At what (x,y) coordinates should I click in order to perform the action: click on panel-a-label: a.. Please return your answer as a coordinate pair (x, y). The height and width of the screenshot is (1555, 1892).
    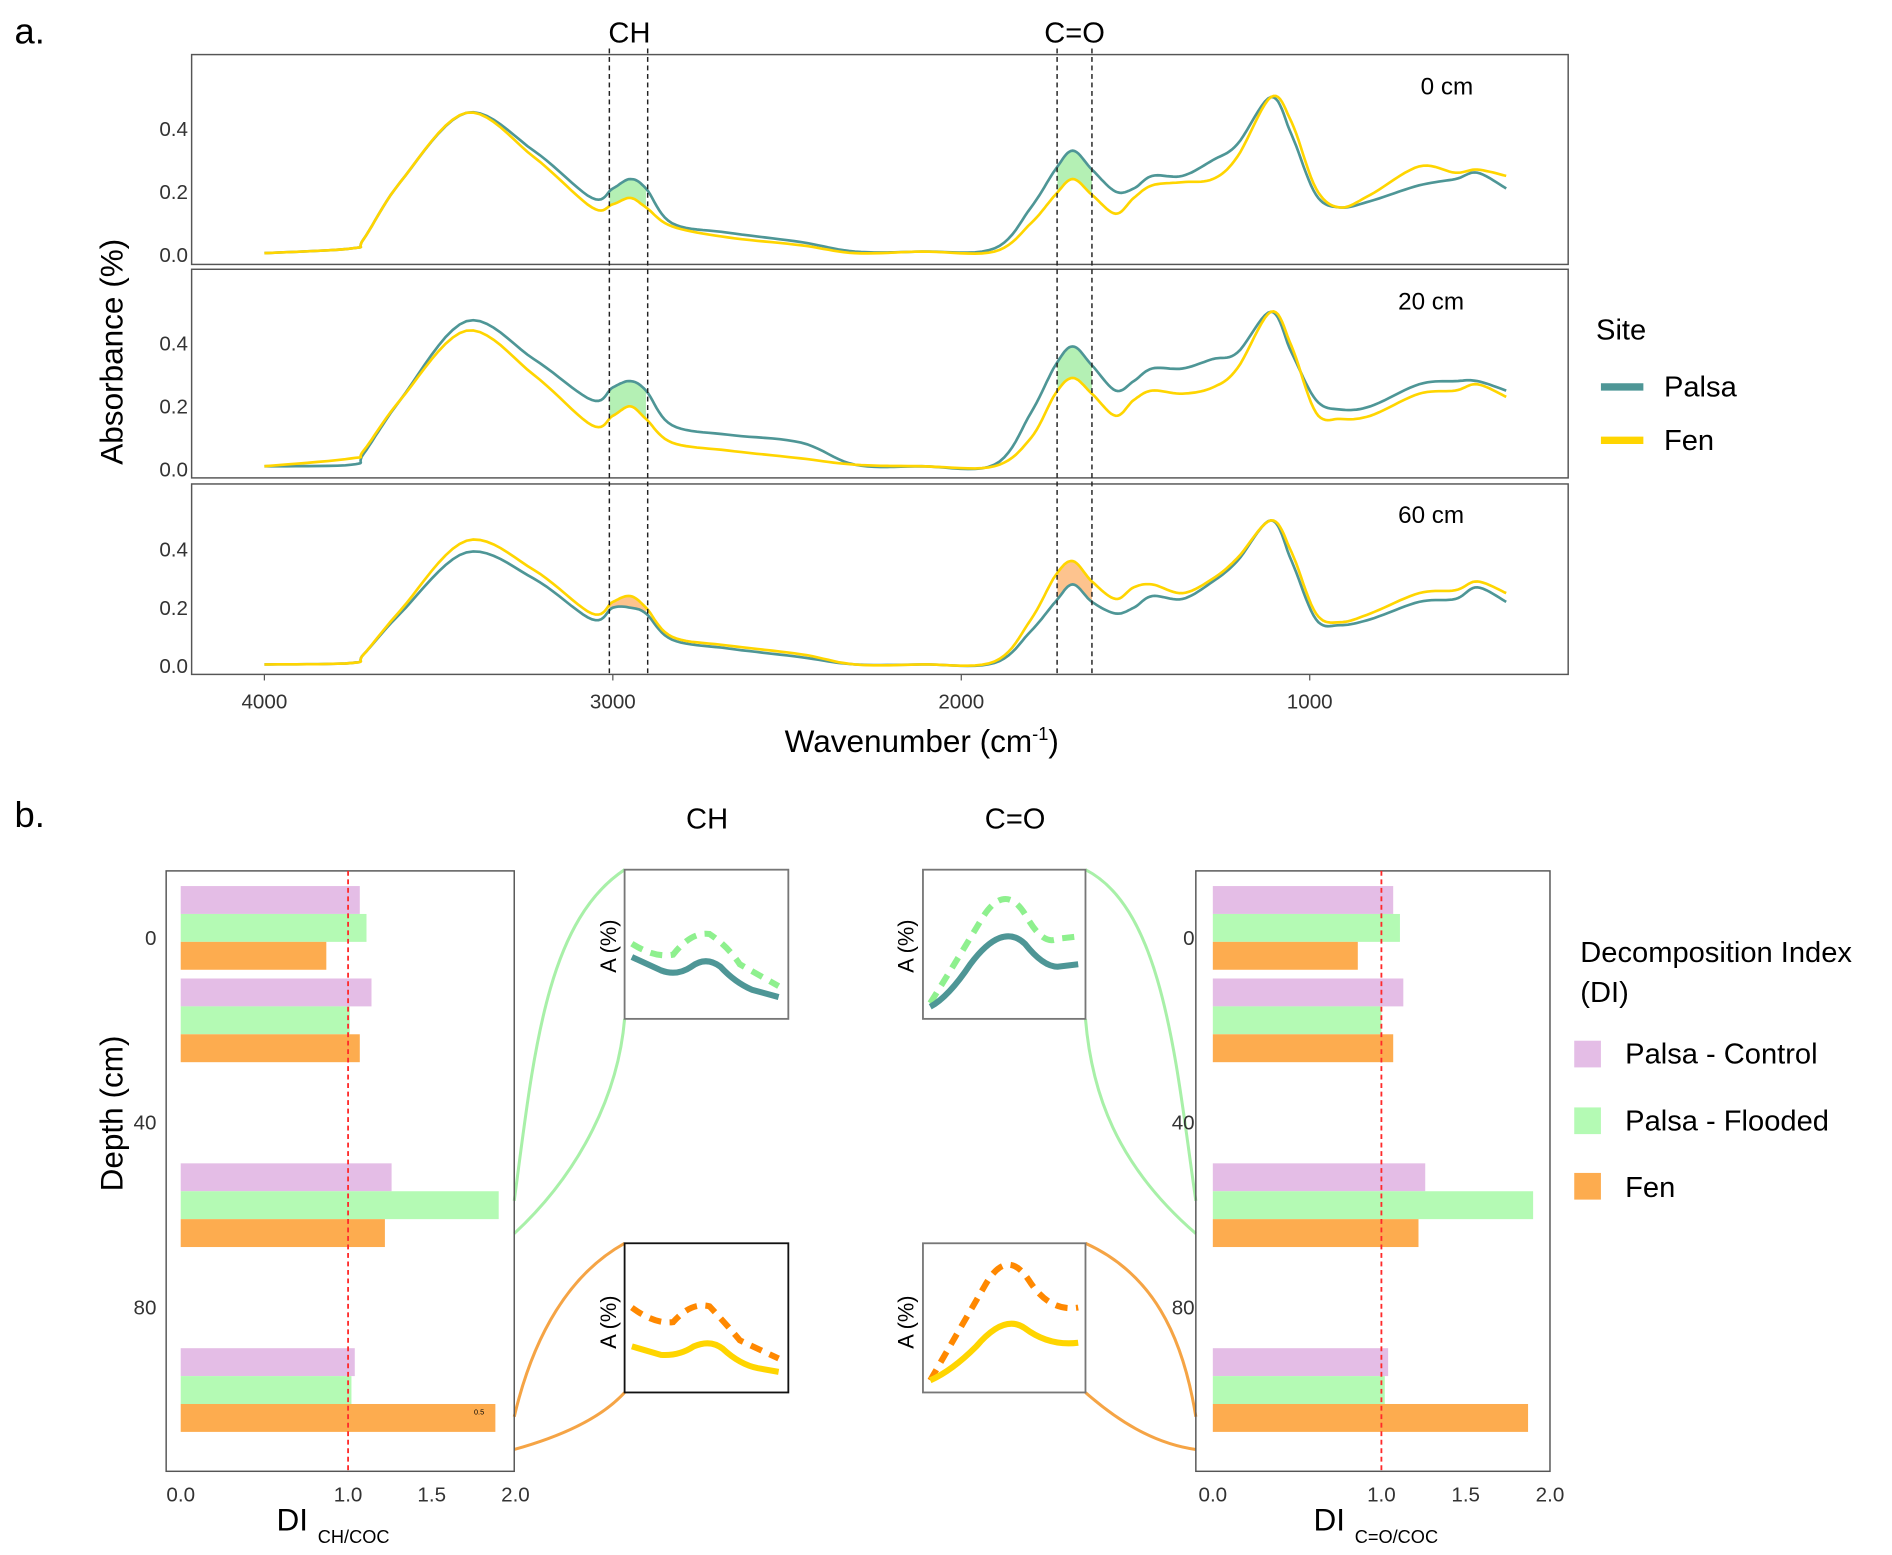
    Looking at the image, I should click on (30, 31).